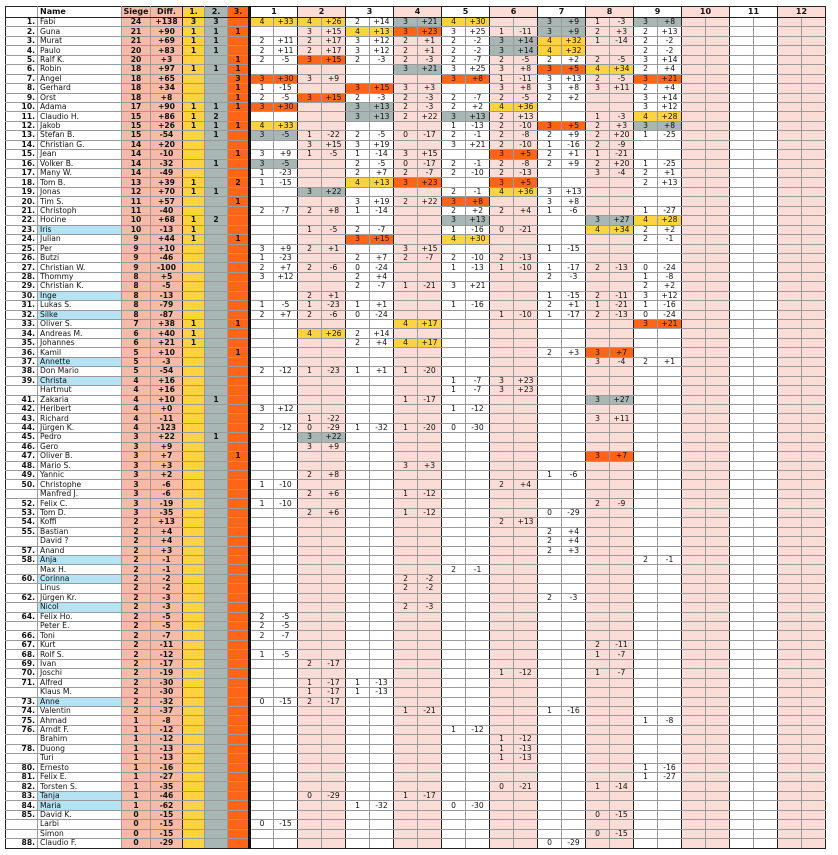  What do you see at coordinates (79, 598) in the screenshot?
I see `player-name: Jürgen Kr.` at bounding box center [79, 598].